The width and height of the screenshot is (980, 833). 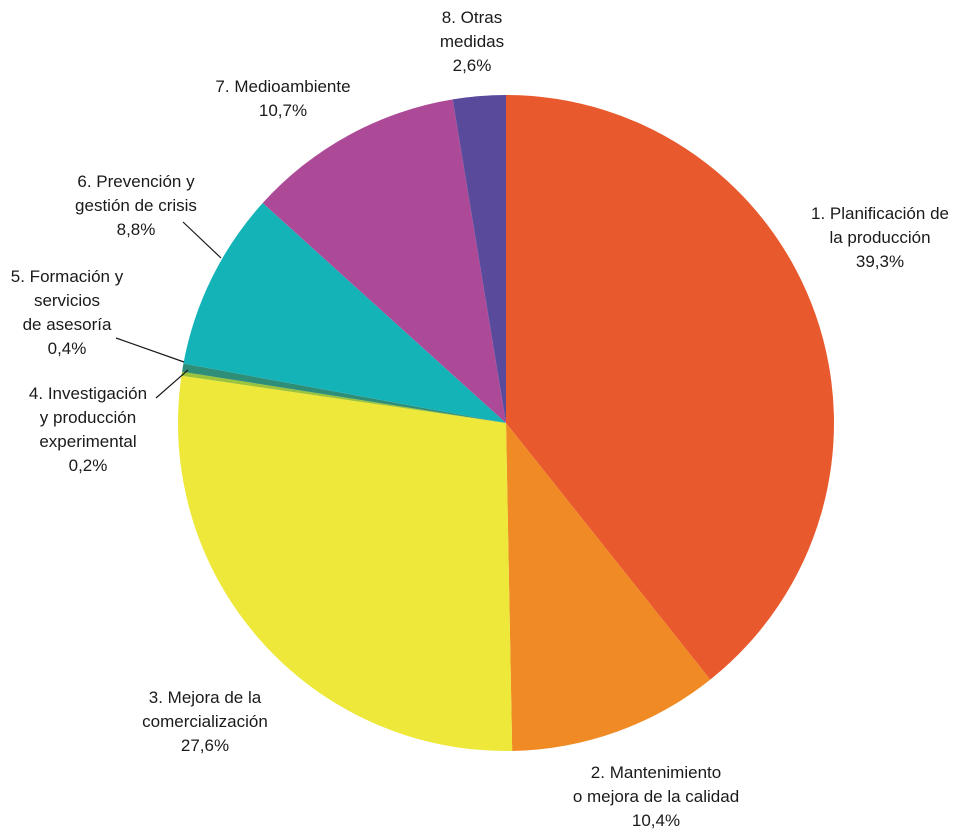 What do you see at coordinates (168, 310) in the screenshot?
I see `leader-lines` at bounding box center [168, 310].